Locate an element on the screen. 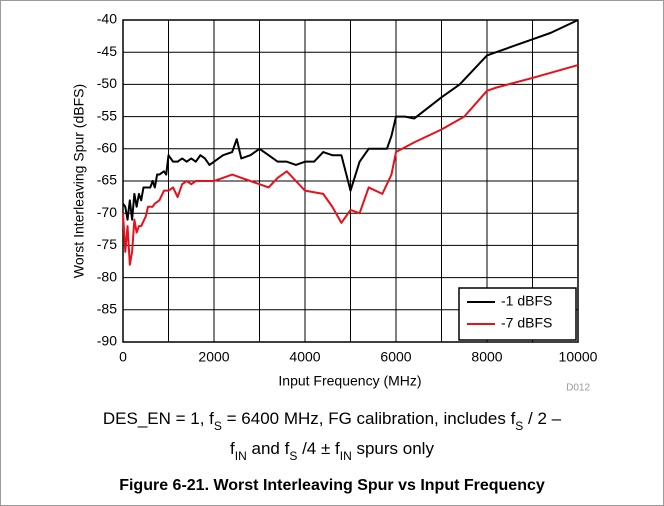 This screenshot has width=664, height=506. legend-label: -7 dBFS is located at coordinates (526, 323).